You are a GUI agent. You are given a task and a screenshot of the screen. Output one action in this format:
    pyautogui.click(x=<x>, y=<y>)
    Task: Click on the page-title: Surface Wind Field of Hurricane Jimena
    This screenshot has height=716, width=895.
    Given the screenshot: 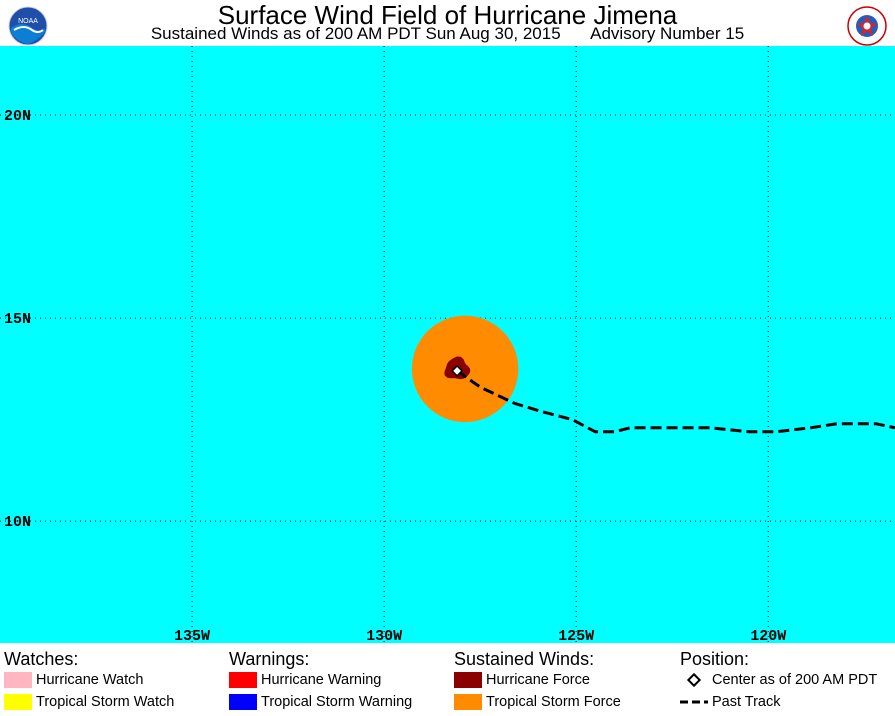 What is the action you would take?
    pyautogui.click(x=447, y=15)
    